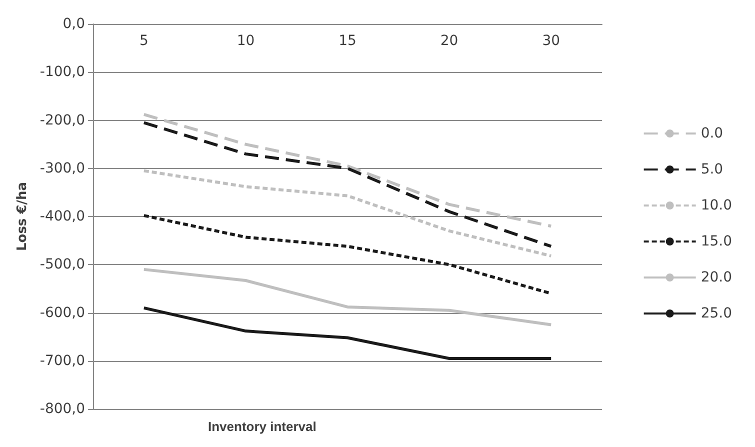 The height and width of the screenshot is (447, 755). Describe the element at coordinates (63, 264) in the screenshot. I see `y-tick-label: -500,0` at that location.